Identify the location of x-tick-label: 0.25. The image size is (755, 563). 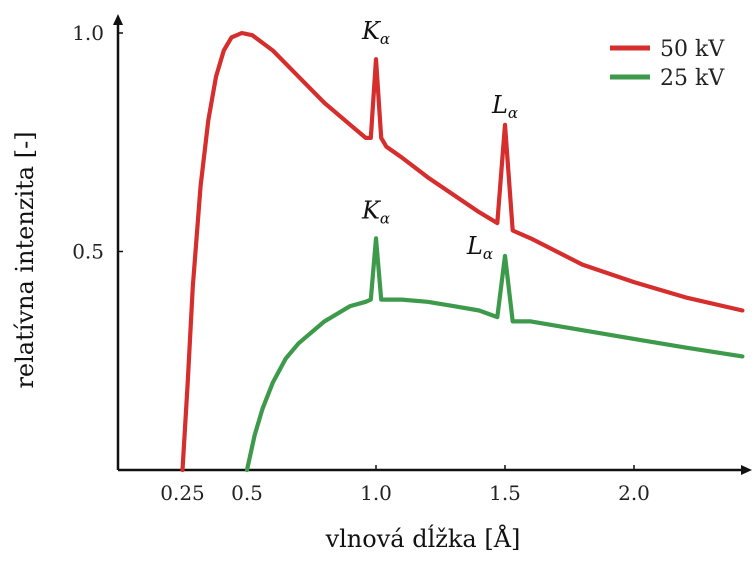
(182, 493).